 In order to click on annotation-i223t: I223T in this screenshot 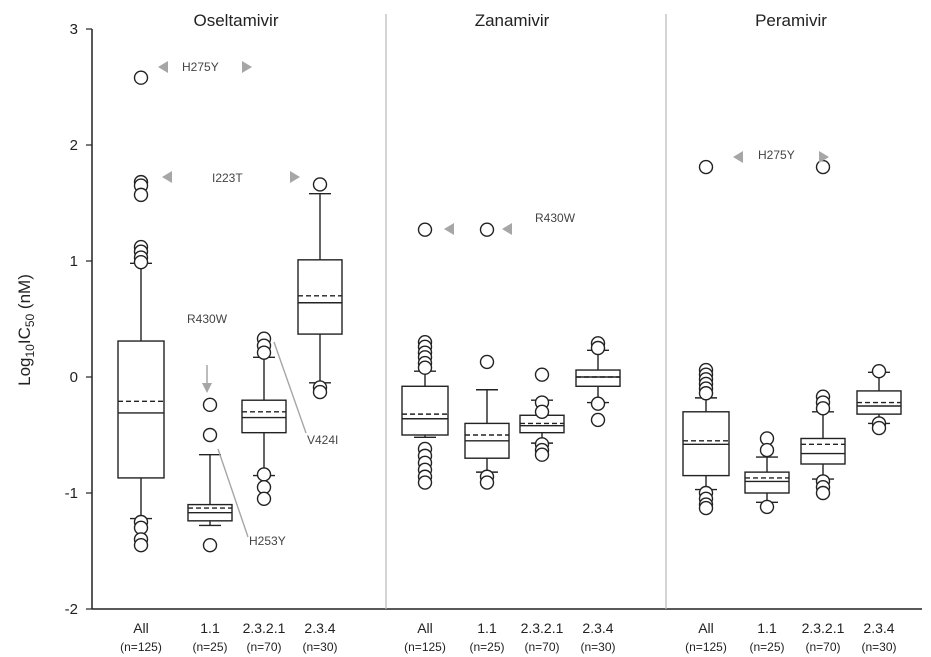, I will do `click(227, 178)`.